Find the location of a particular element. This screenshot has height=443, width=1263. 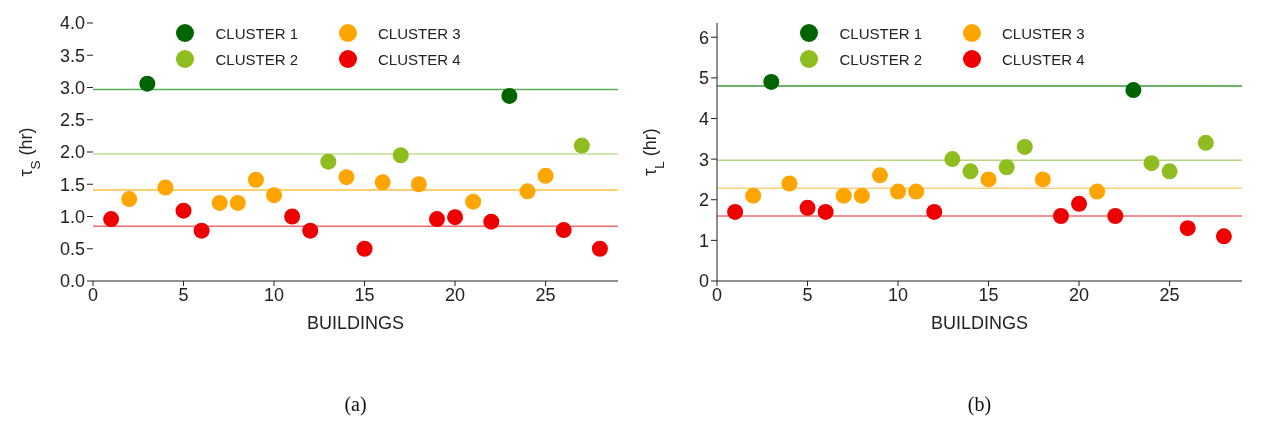

y-tick-label: 0.0 is located at coordinates (72, 281).